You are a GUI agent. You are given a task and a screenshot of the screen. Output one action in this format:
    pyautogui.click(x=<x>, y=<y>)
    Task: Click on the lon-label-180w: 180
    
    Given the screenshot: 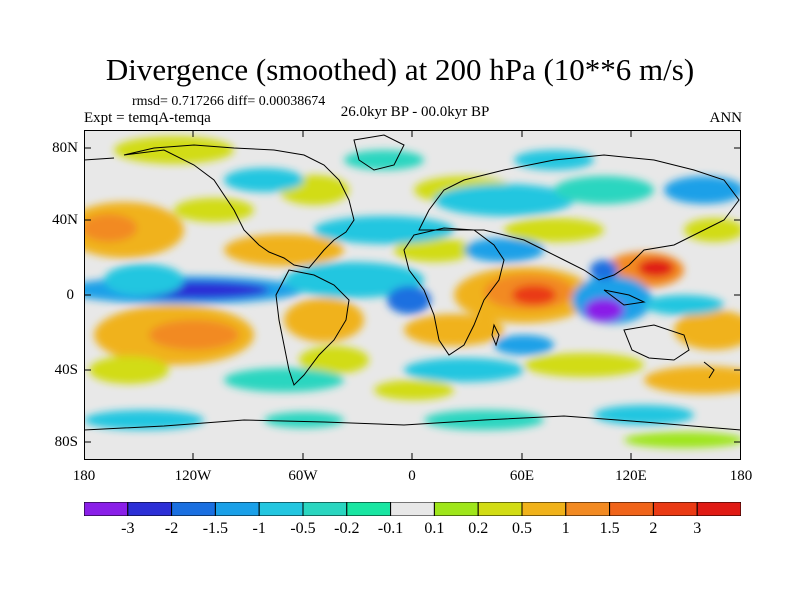 What is the action you would take?
    pyautogui.click(x=84, y=476)
    